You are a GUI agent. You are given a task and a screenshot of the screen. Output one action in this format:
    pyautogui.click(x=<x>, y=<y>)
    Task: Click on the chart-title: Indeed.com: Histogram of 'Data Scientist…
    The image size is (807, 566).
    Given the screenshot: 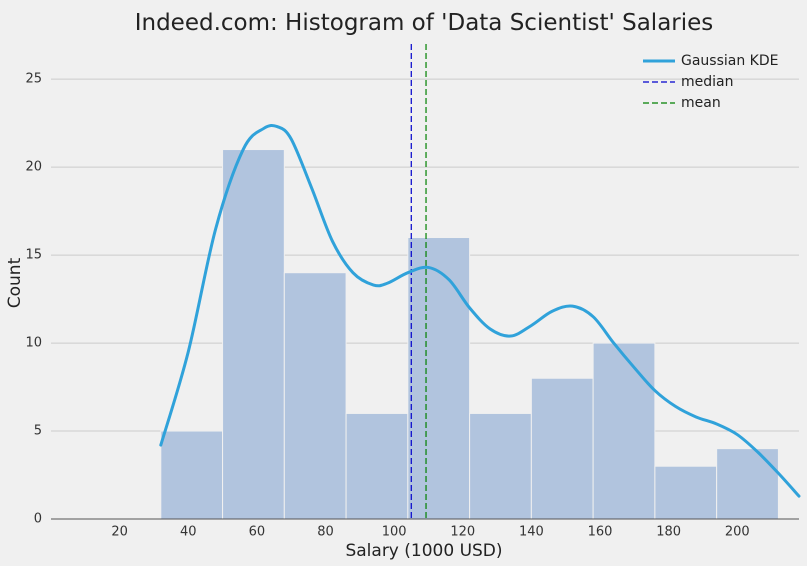 What is the action you would take?
    pyautogui.click(x=424, y=23)
    